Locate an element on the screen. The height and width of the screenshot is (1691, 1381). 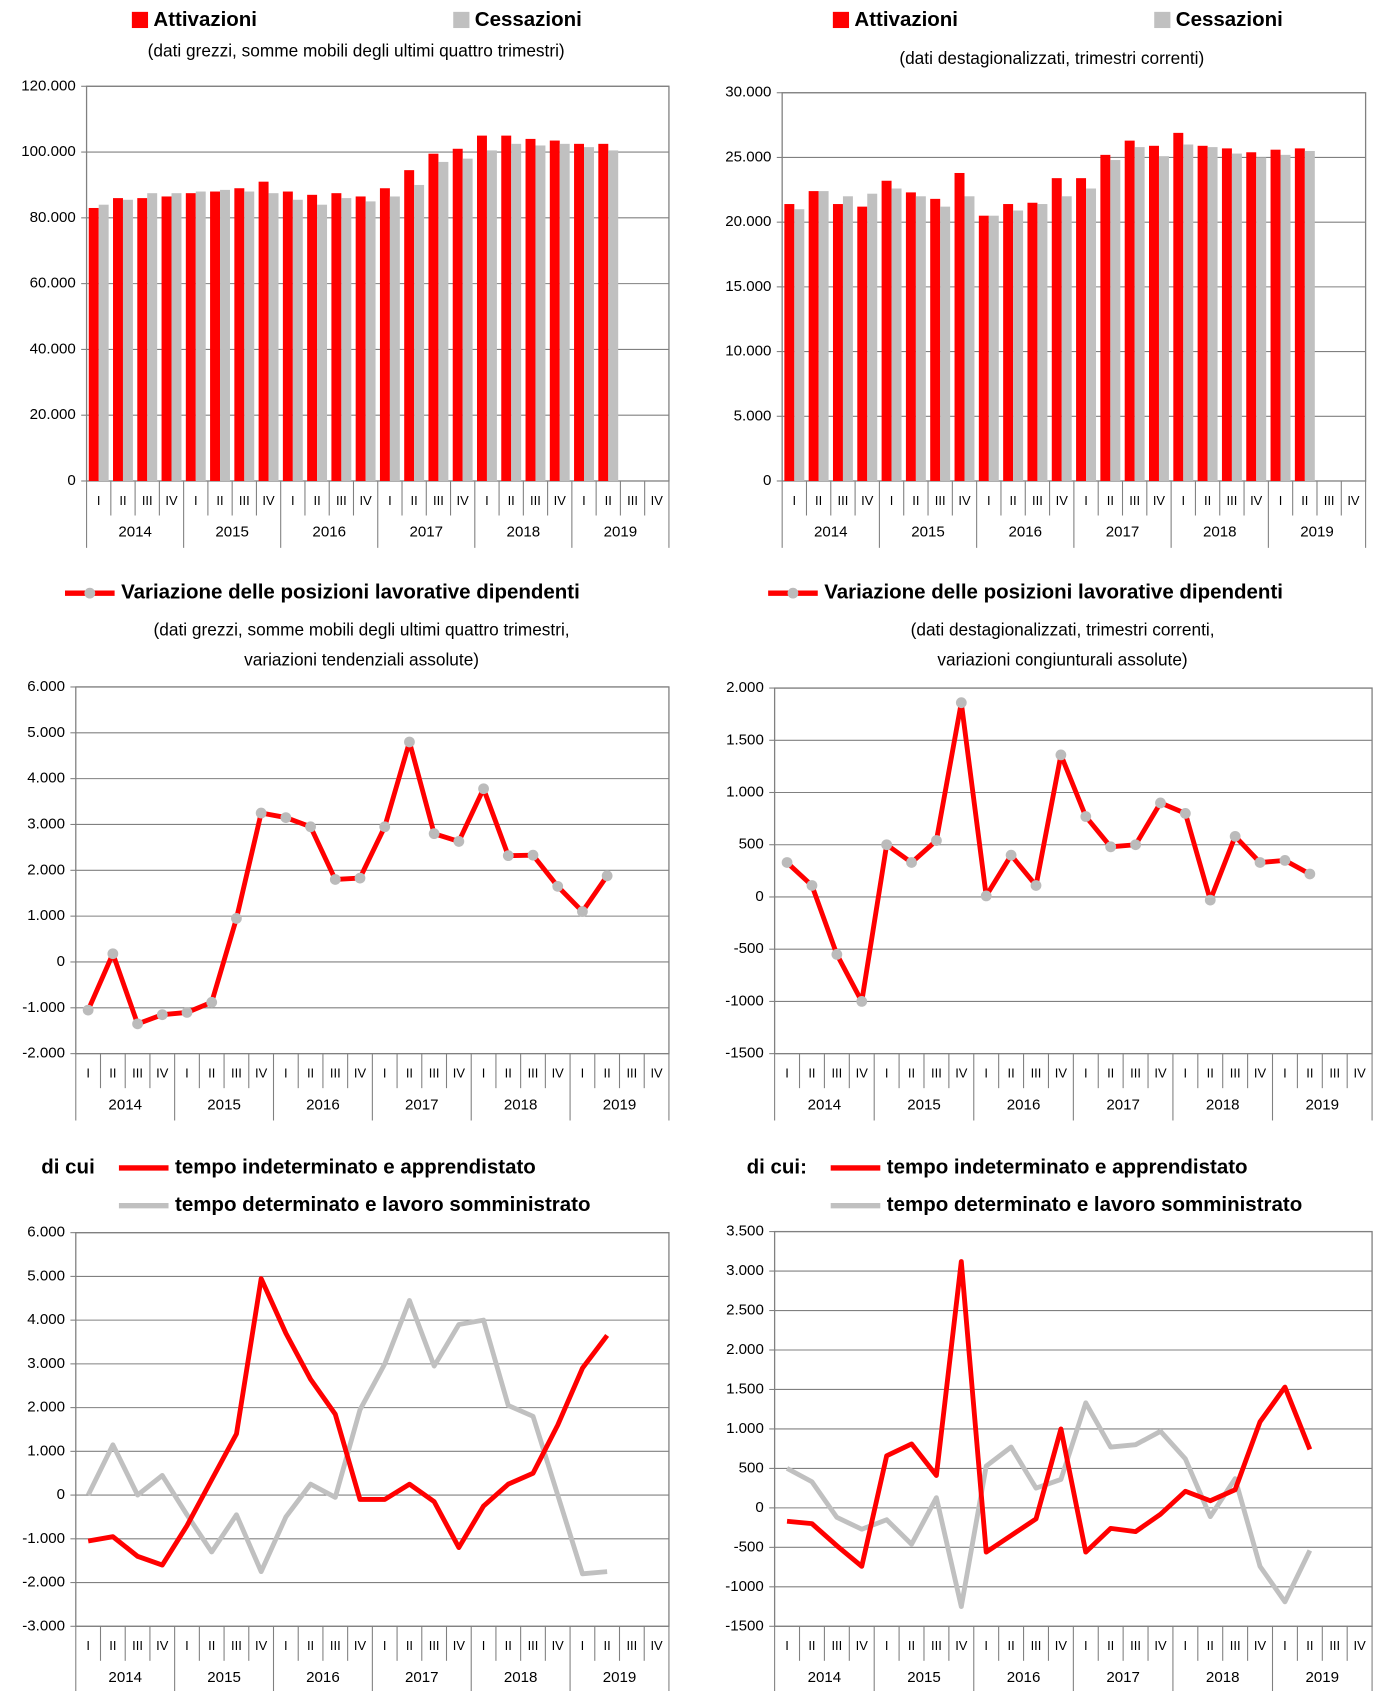
year-label: 2017 is located at coordinates (427, 532).